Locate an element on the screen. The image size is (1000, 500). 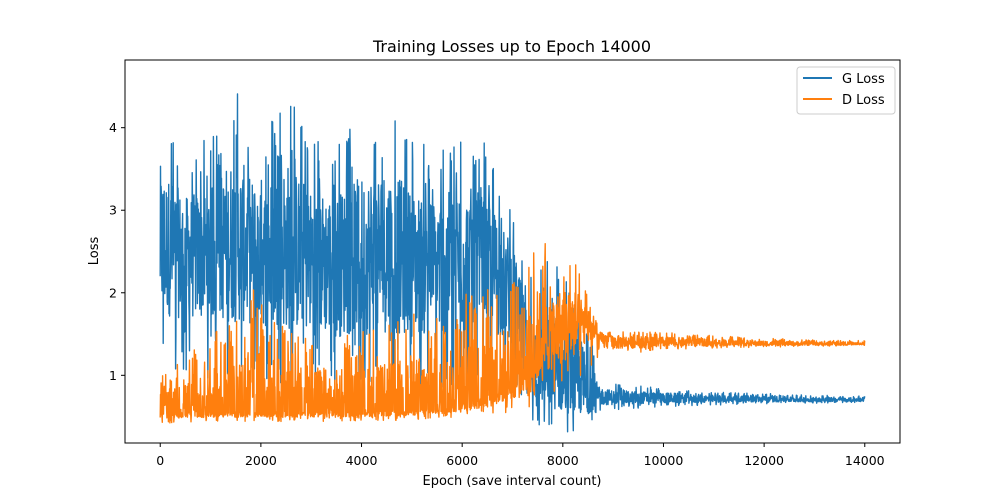
x-tick-label: 4000 is located at coordinates (362, 460).